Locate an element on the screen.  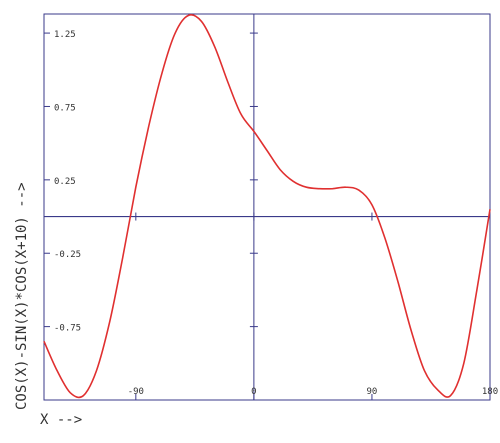
x-tick-label: 0 is located at coordinates (253, 392).